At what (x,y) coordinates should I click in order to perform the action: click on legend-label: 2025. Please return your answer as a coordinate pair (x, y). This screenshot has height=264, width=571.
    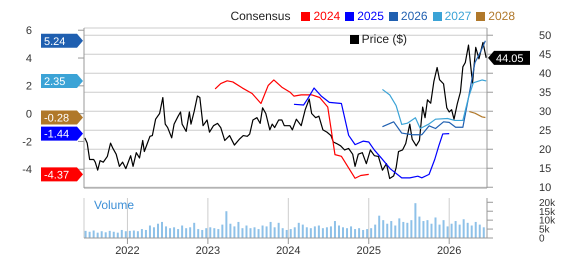
    Looking at the image, I should click on (370, 16).